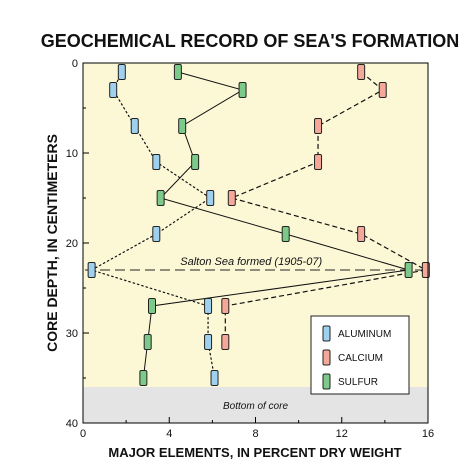 The height and width of the screenshot is (463, 459). I want to click on legend-swatch-calcium, so click(326, 357).